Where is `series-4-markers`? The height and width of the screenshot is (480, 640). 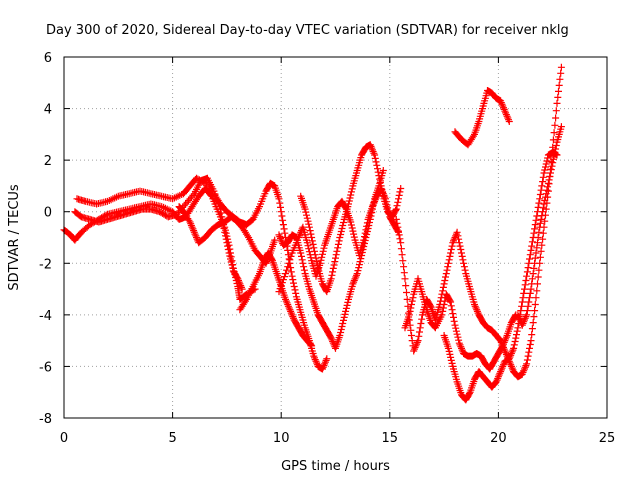
series-4-markers is located at coordinates (227, 235).